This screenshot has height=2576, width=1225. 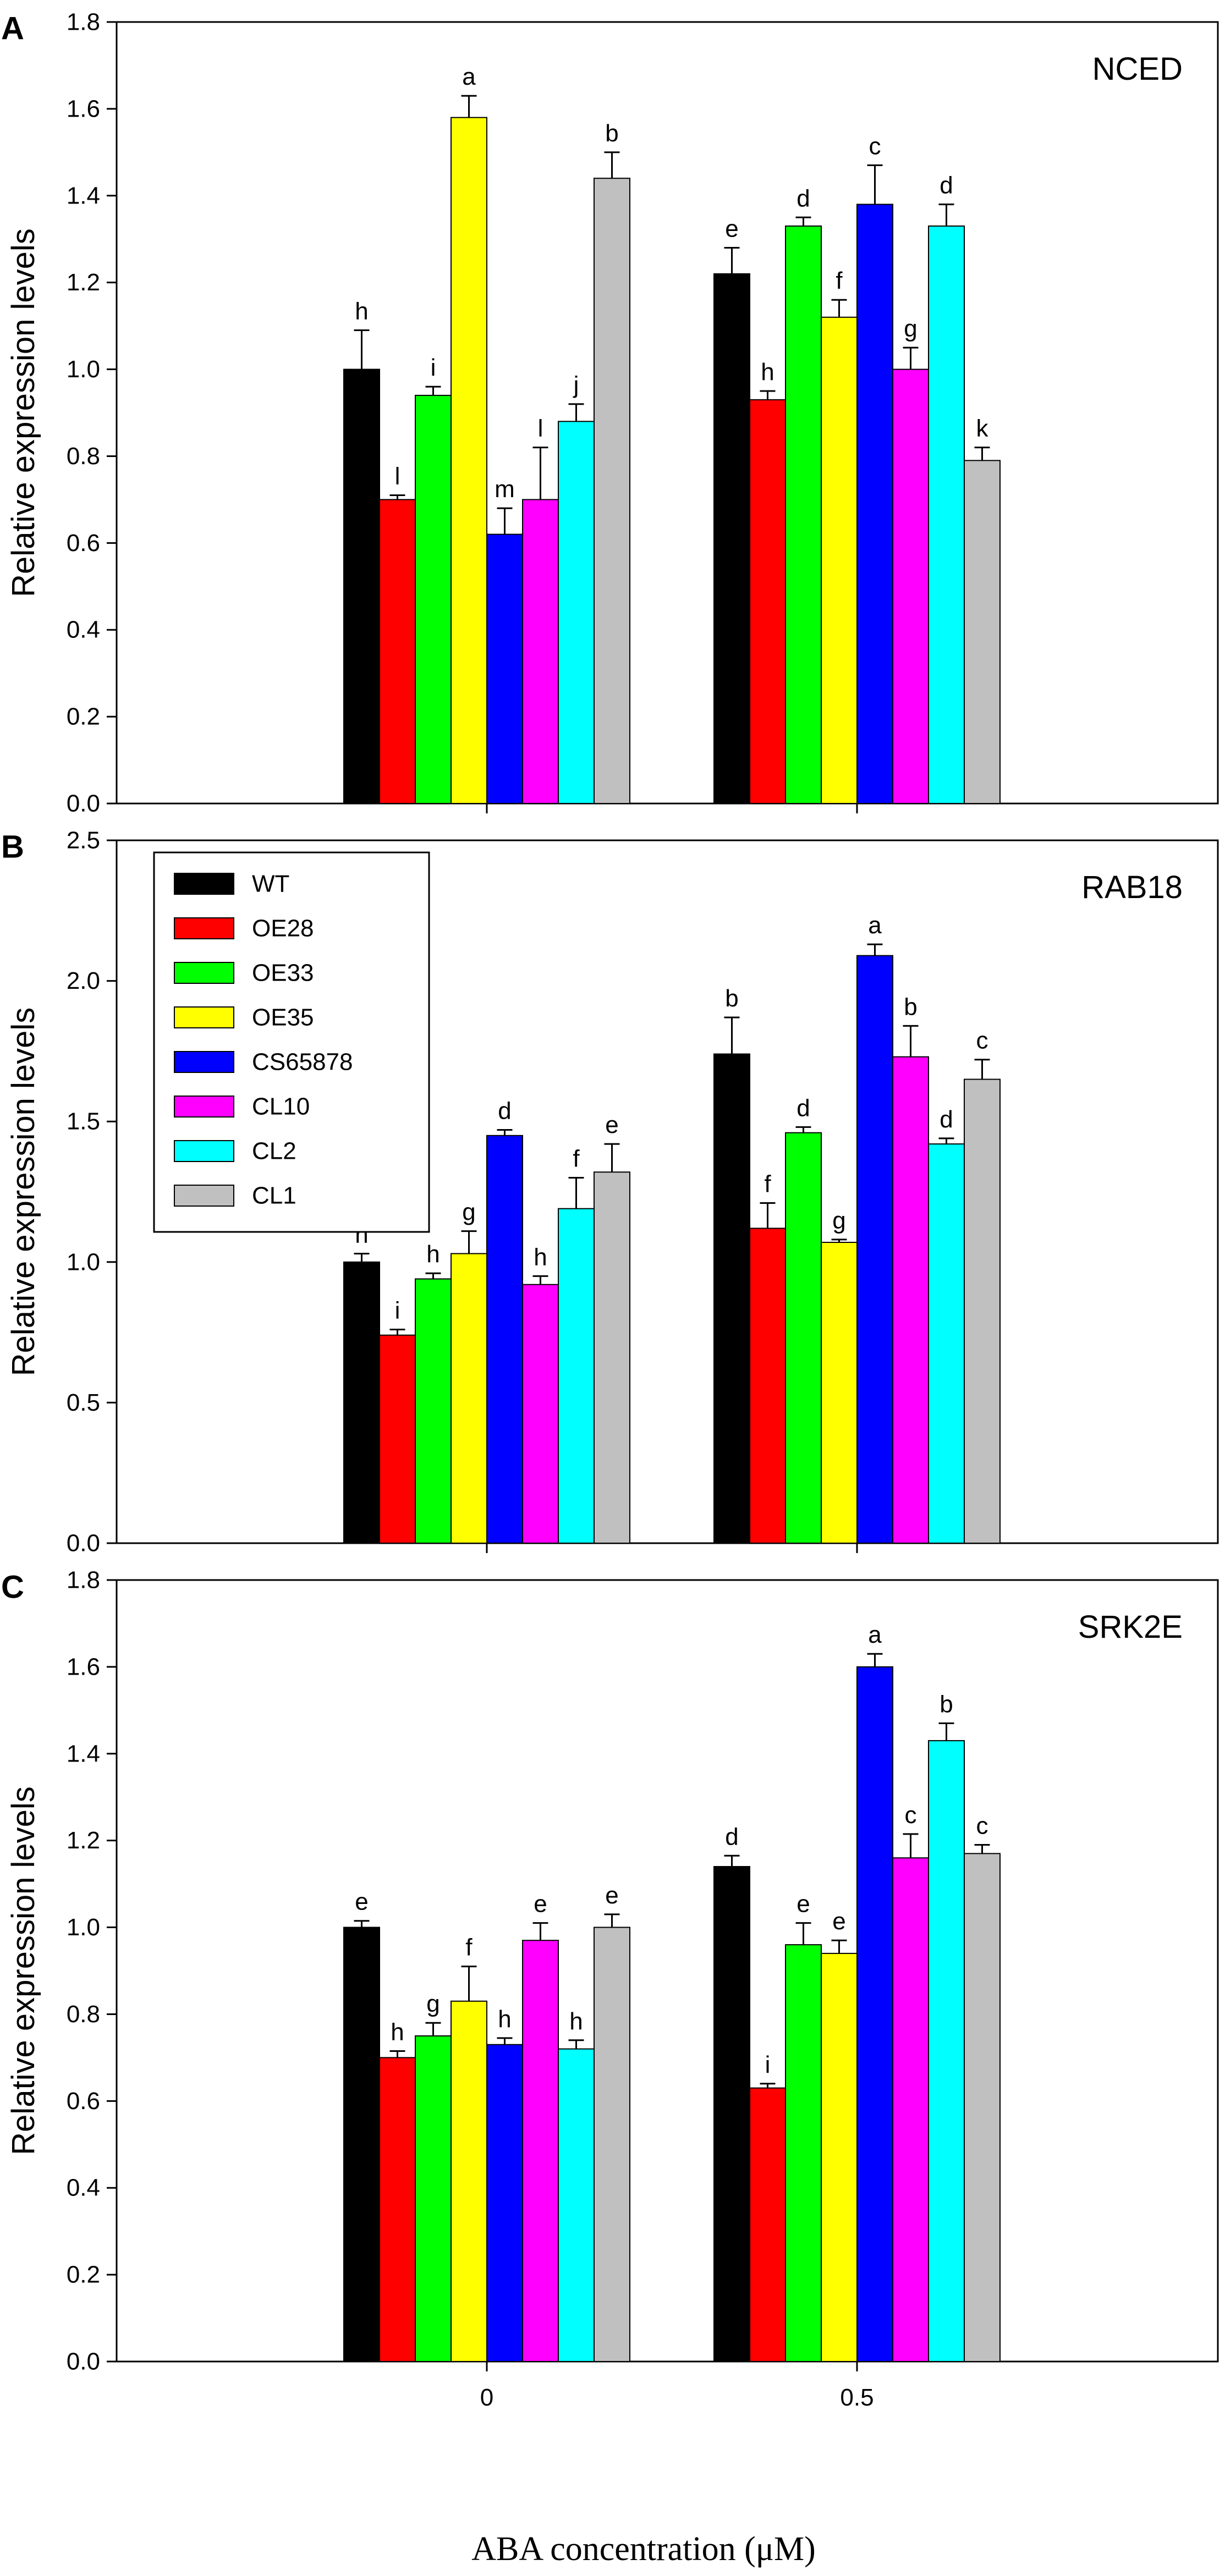 What do you see at coordinates (83, 1402) in the screenshot?
I see `y-tick-label: 0.5` at bounding box center [83, 1402].